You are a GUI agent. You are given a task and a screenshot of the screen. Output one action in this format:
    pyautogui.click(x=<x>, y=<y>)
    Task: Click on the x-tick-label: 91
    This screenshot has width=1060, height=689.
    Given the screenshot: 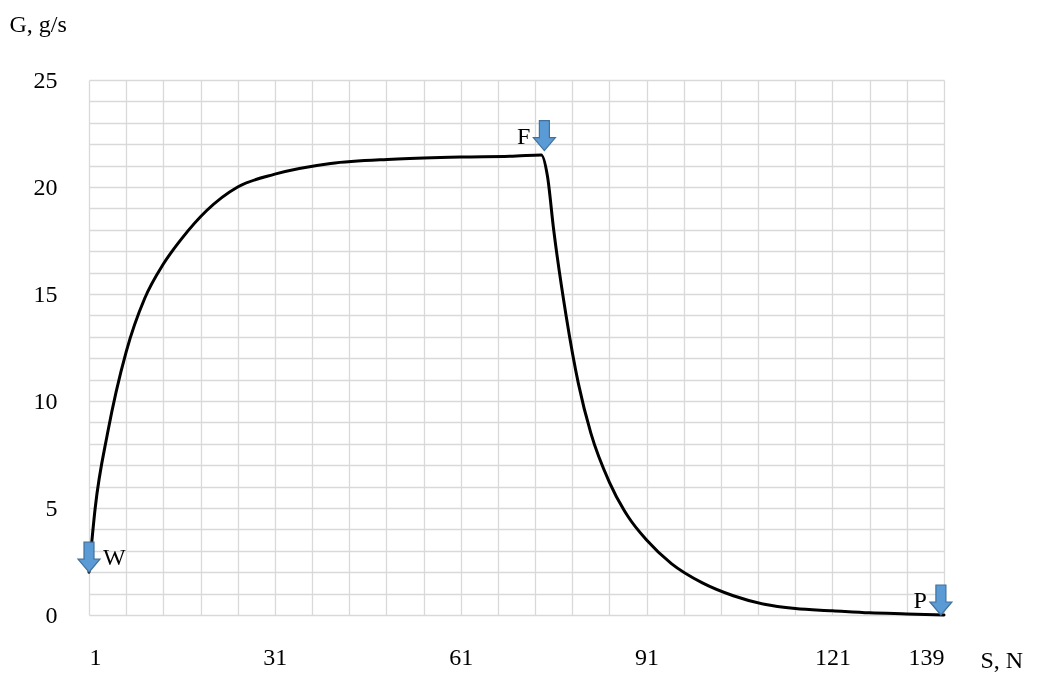 What is the action you would take?
    pyautogui.click(x=647, y=656)
    